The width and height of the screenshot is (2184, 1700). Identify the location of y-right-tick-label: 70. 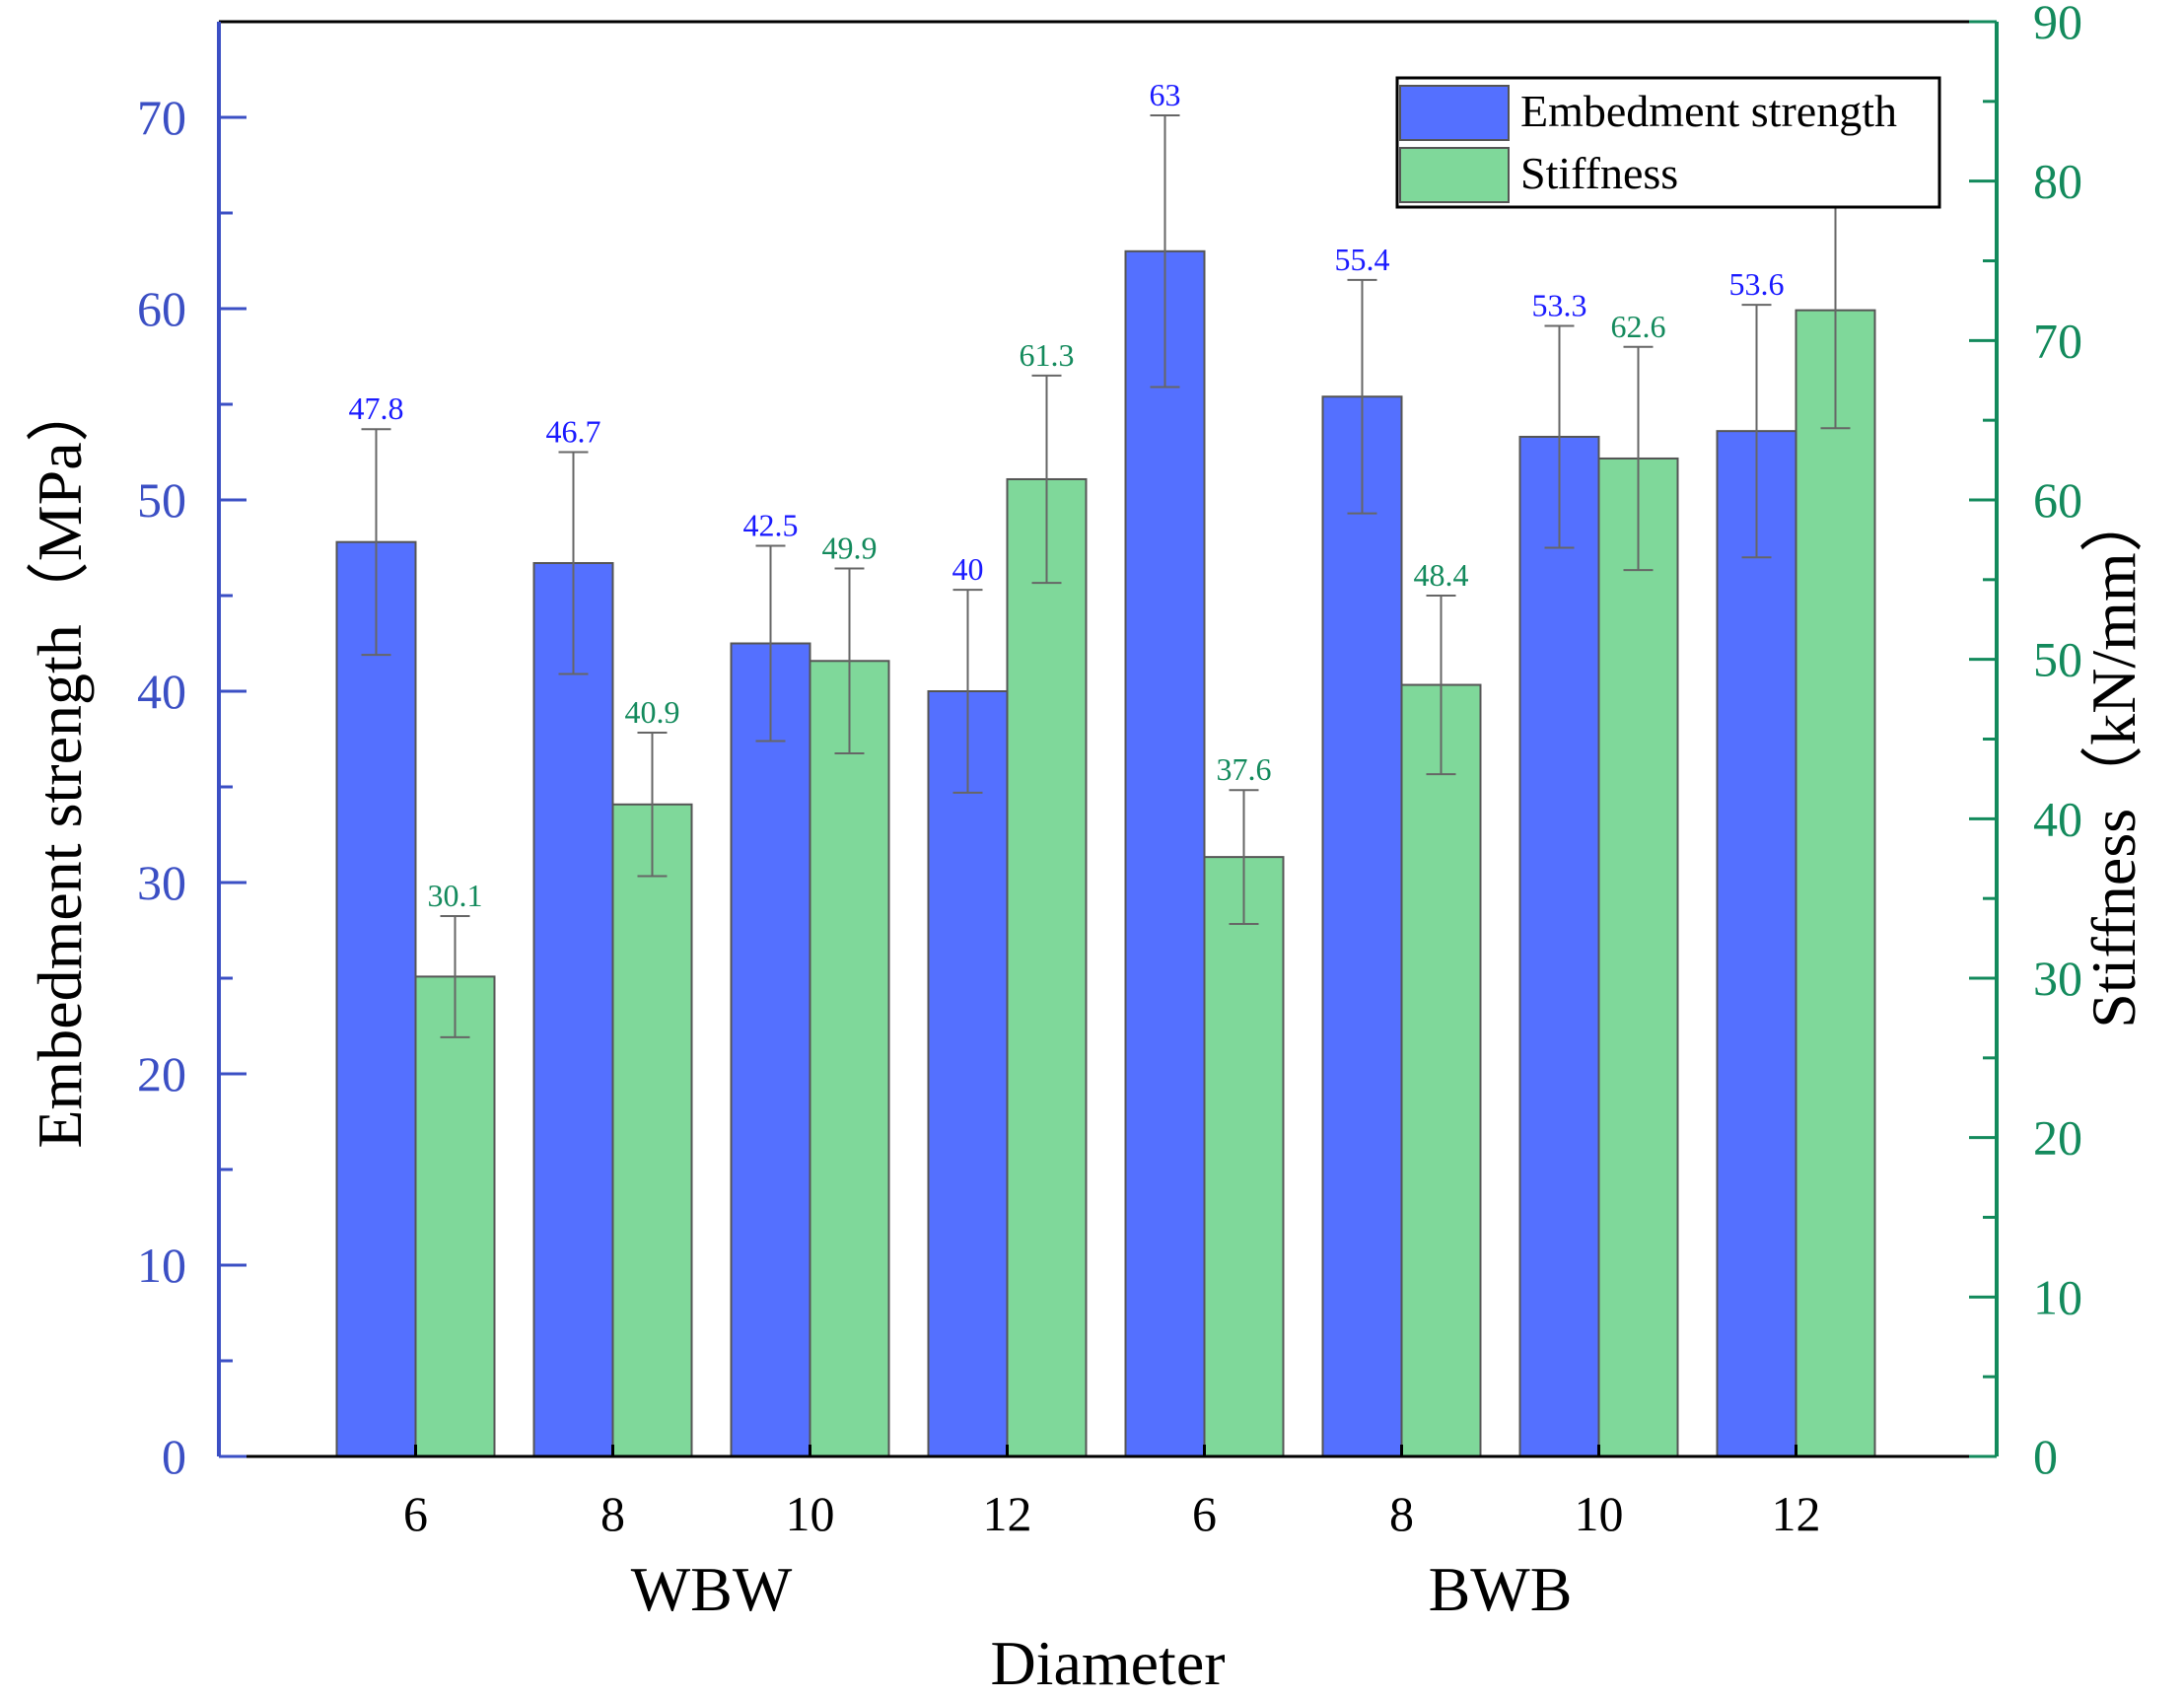
(2057, 340).